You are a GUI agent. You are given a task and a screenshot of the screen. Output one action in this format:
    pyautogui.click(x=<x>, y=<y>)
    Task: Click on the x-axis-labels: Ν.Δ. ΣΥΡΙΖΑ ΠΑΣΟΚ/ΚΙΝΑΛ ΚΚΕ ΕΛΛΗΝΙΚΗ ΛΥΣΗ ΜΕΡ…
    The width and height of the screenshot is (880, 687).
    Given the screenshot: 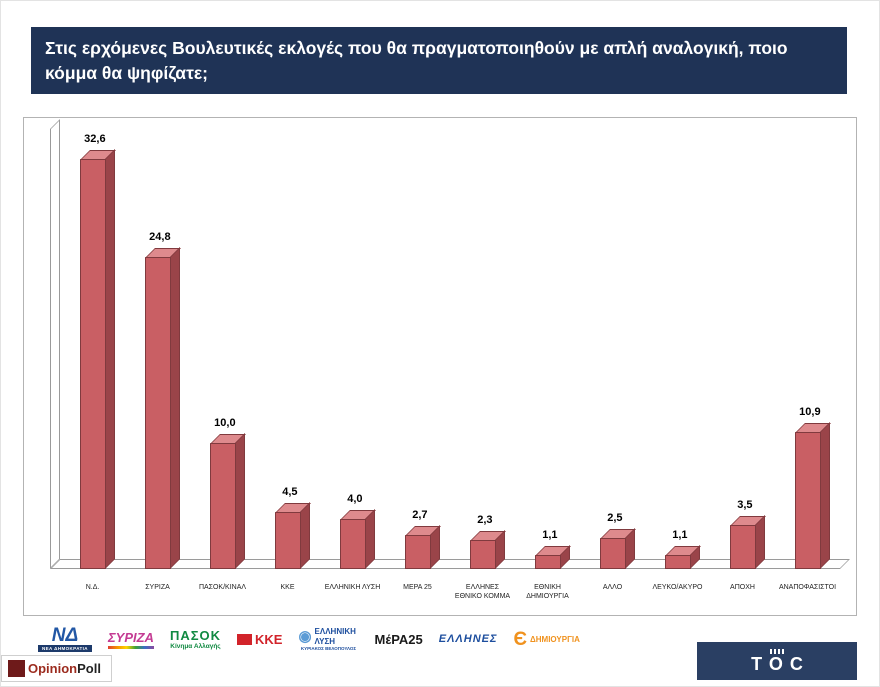 What is the action you would take?
    pyautogui.click(x=450, y=592)
    